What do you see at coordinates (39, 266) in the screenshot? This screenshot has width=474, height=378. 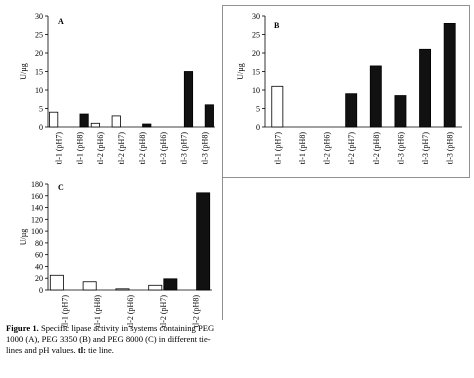 I see `y-tick-label: 40` at bounding box center [39, 266].